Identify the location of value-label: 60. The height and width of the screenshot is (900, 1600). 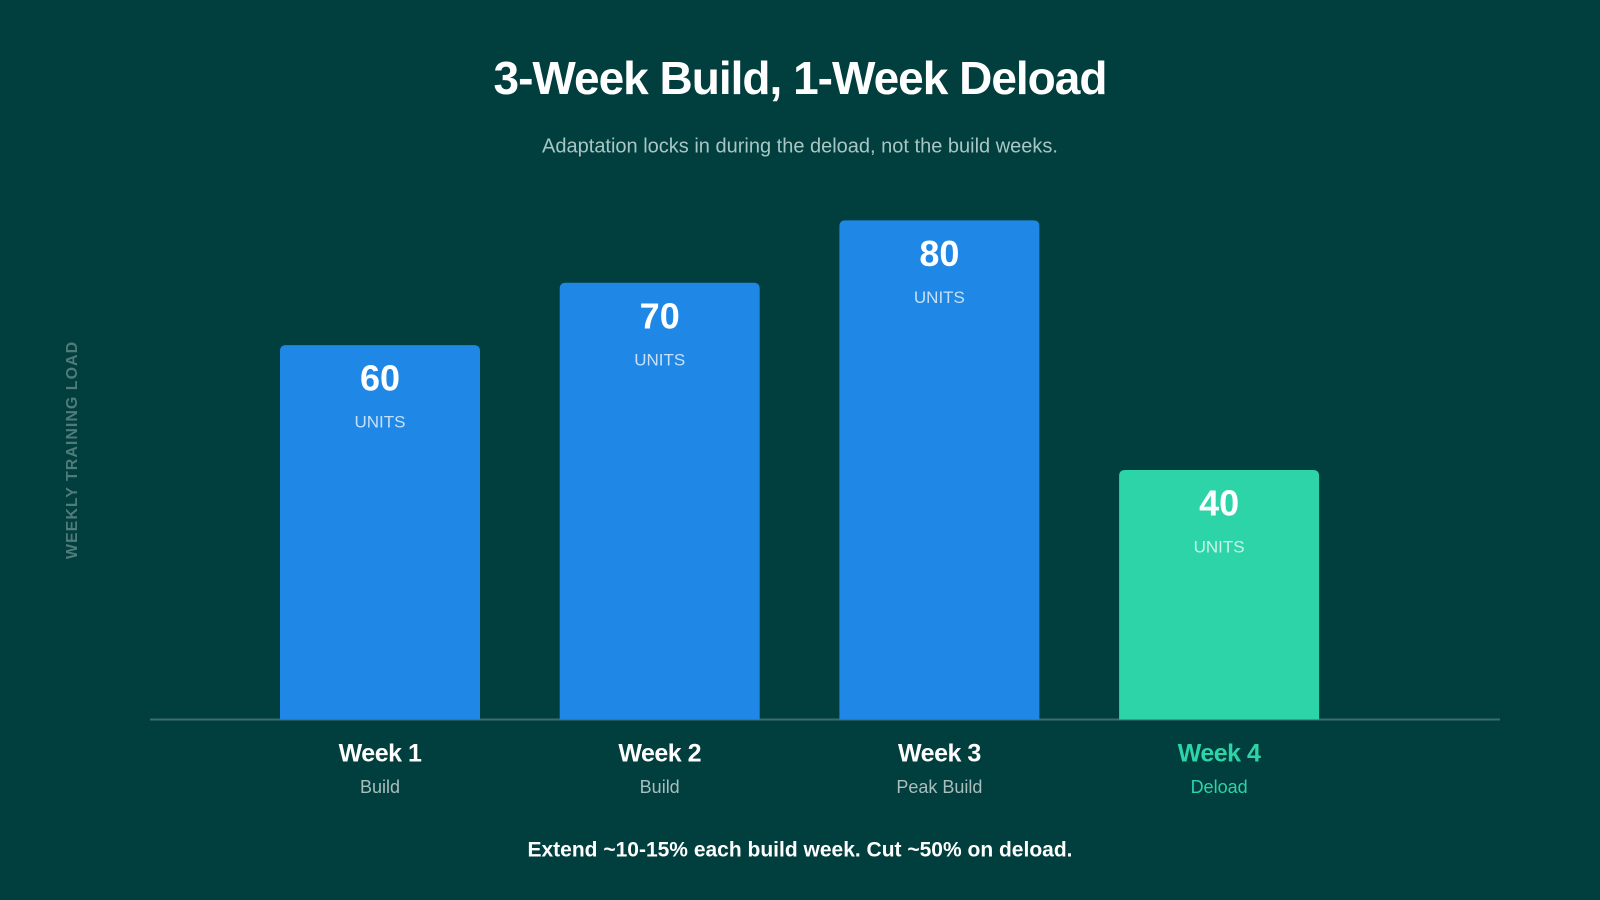
(380, 378).